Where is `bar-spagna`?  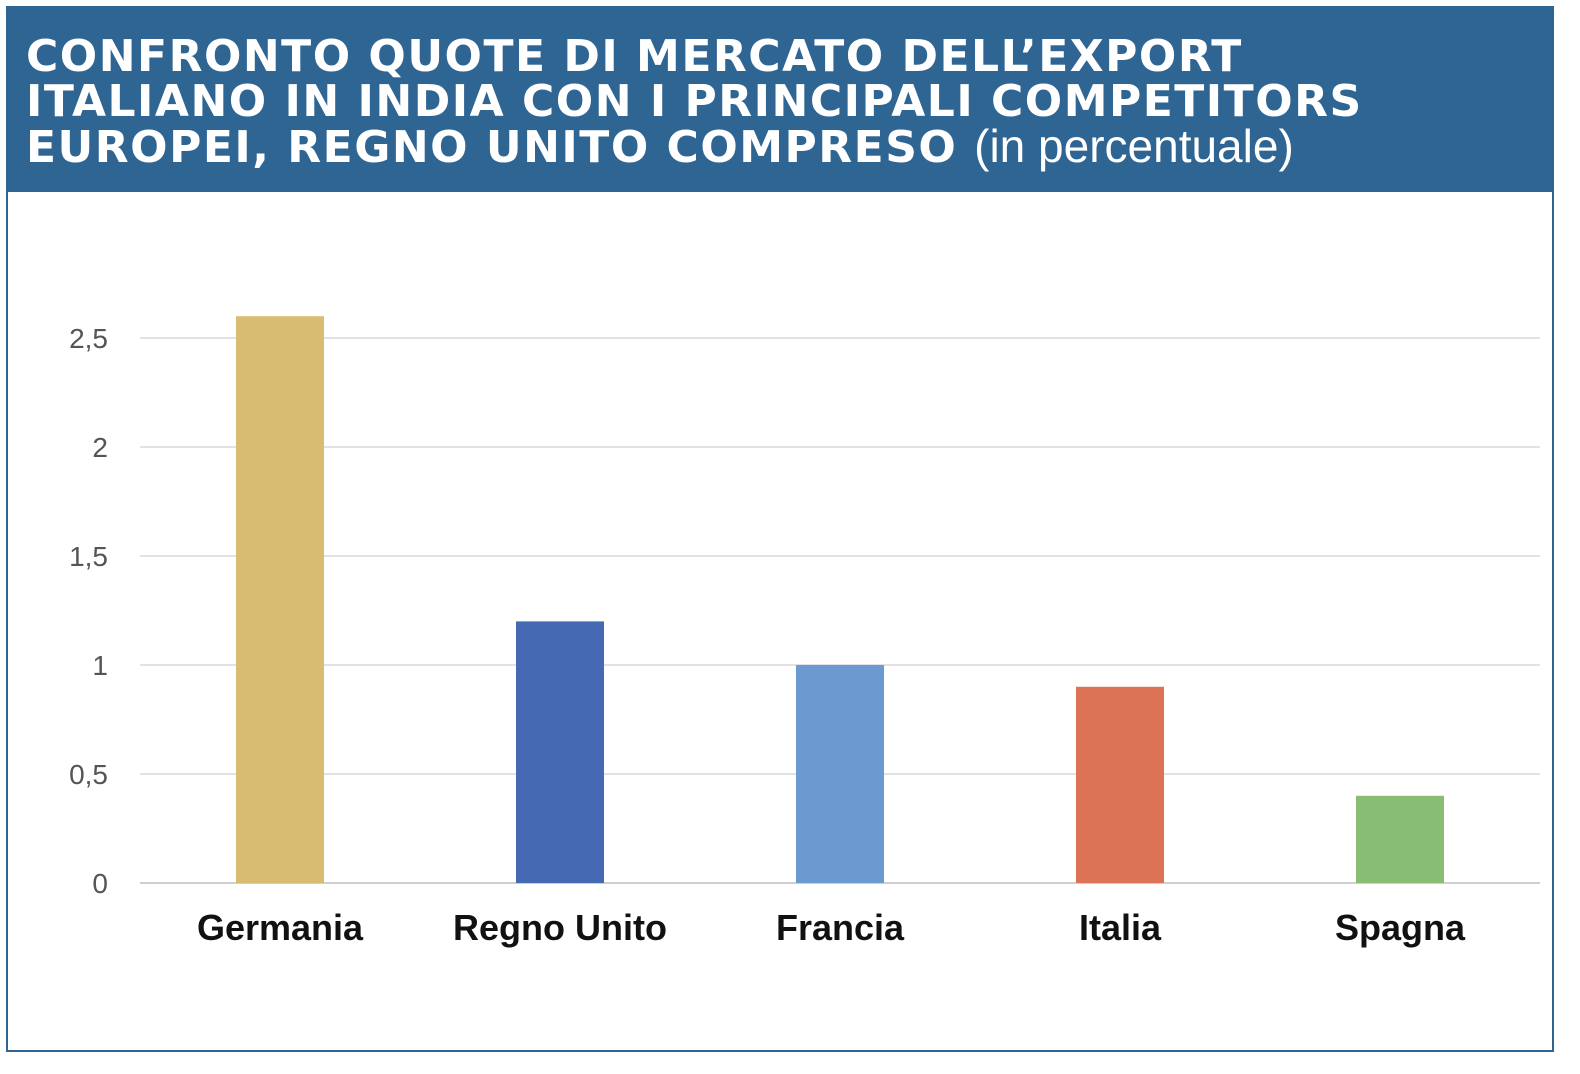 bar-spagna is located at coordinates (1400, 839).